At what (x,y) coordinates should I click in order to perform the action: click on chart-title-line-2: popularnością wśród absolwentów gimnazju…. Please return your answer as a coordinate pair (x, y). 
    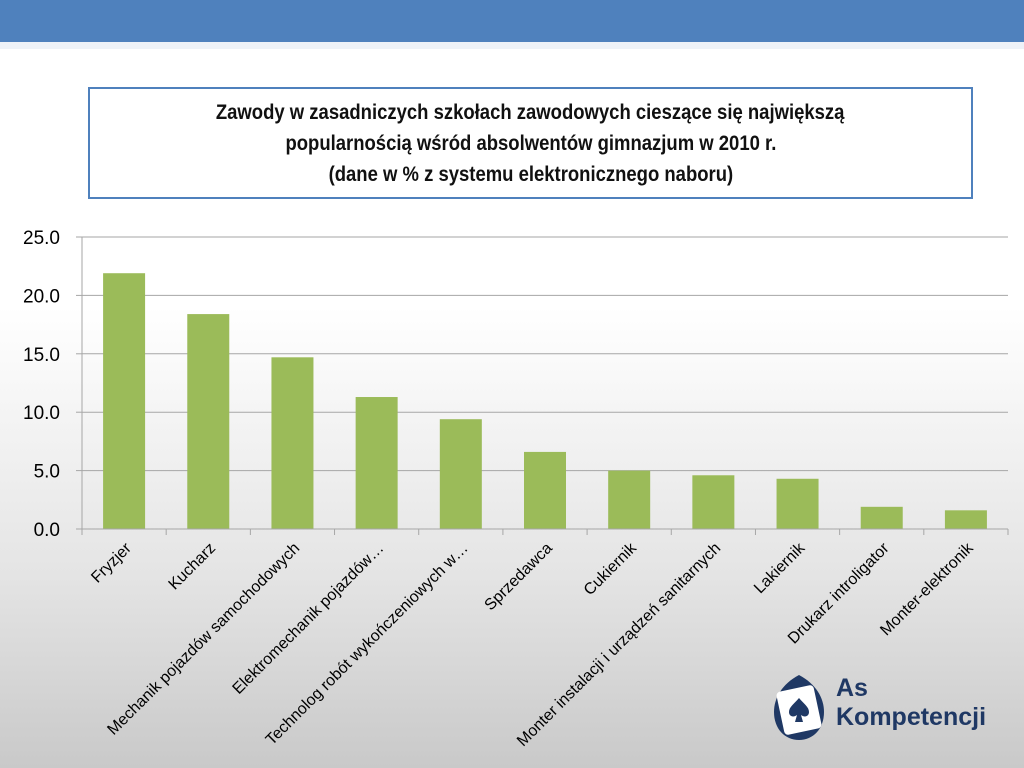
    Looking at the image, I should click on (530, 143).